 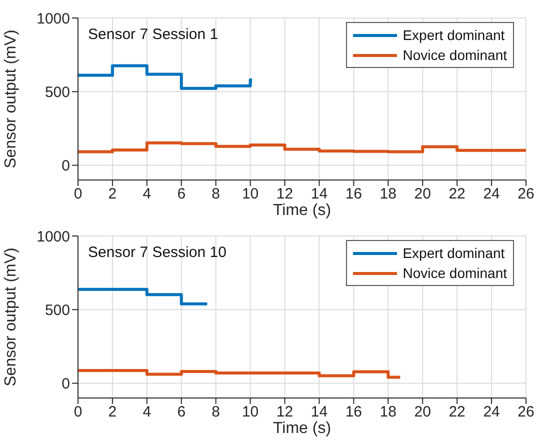 What do you see at coordinates (153, 34) in the screenshot?
I see `text: Sensor 7 Session 1` at bounding box center [153, 34].